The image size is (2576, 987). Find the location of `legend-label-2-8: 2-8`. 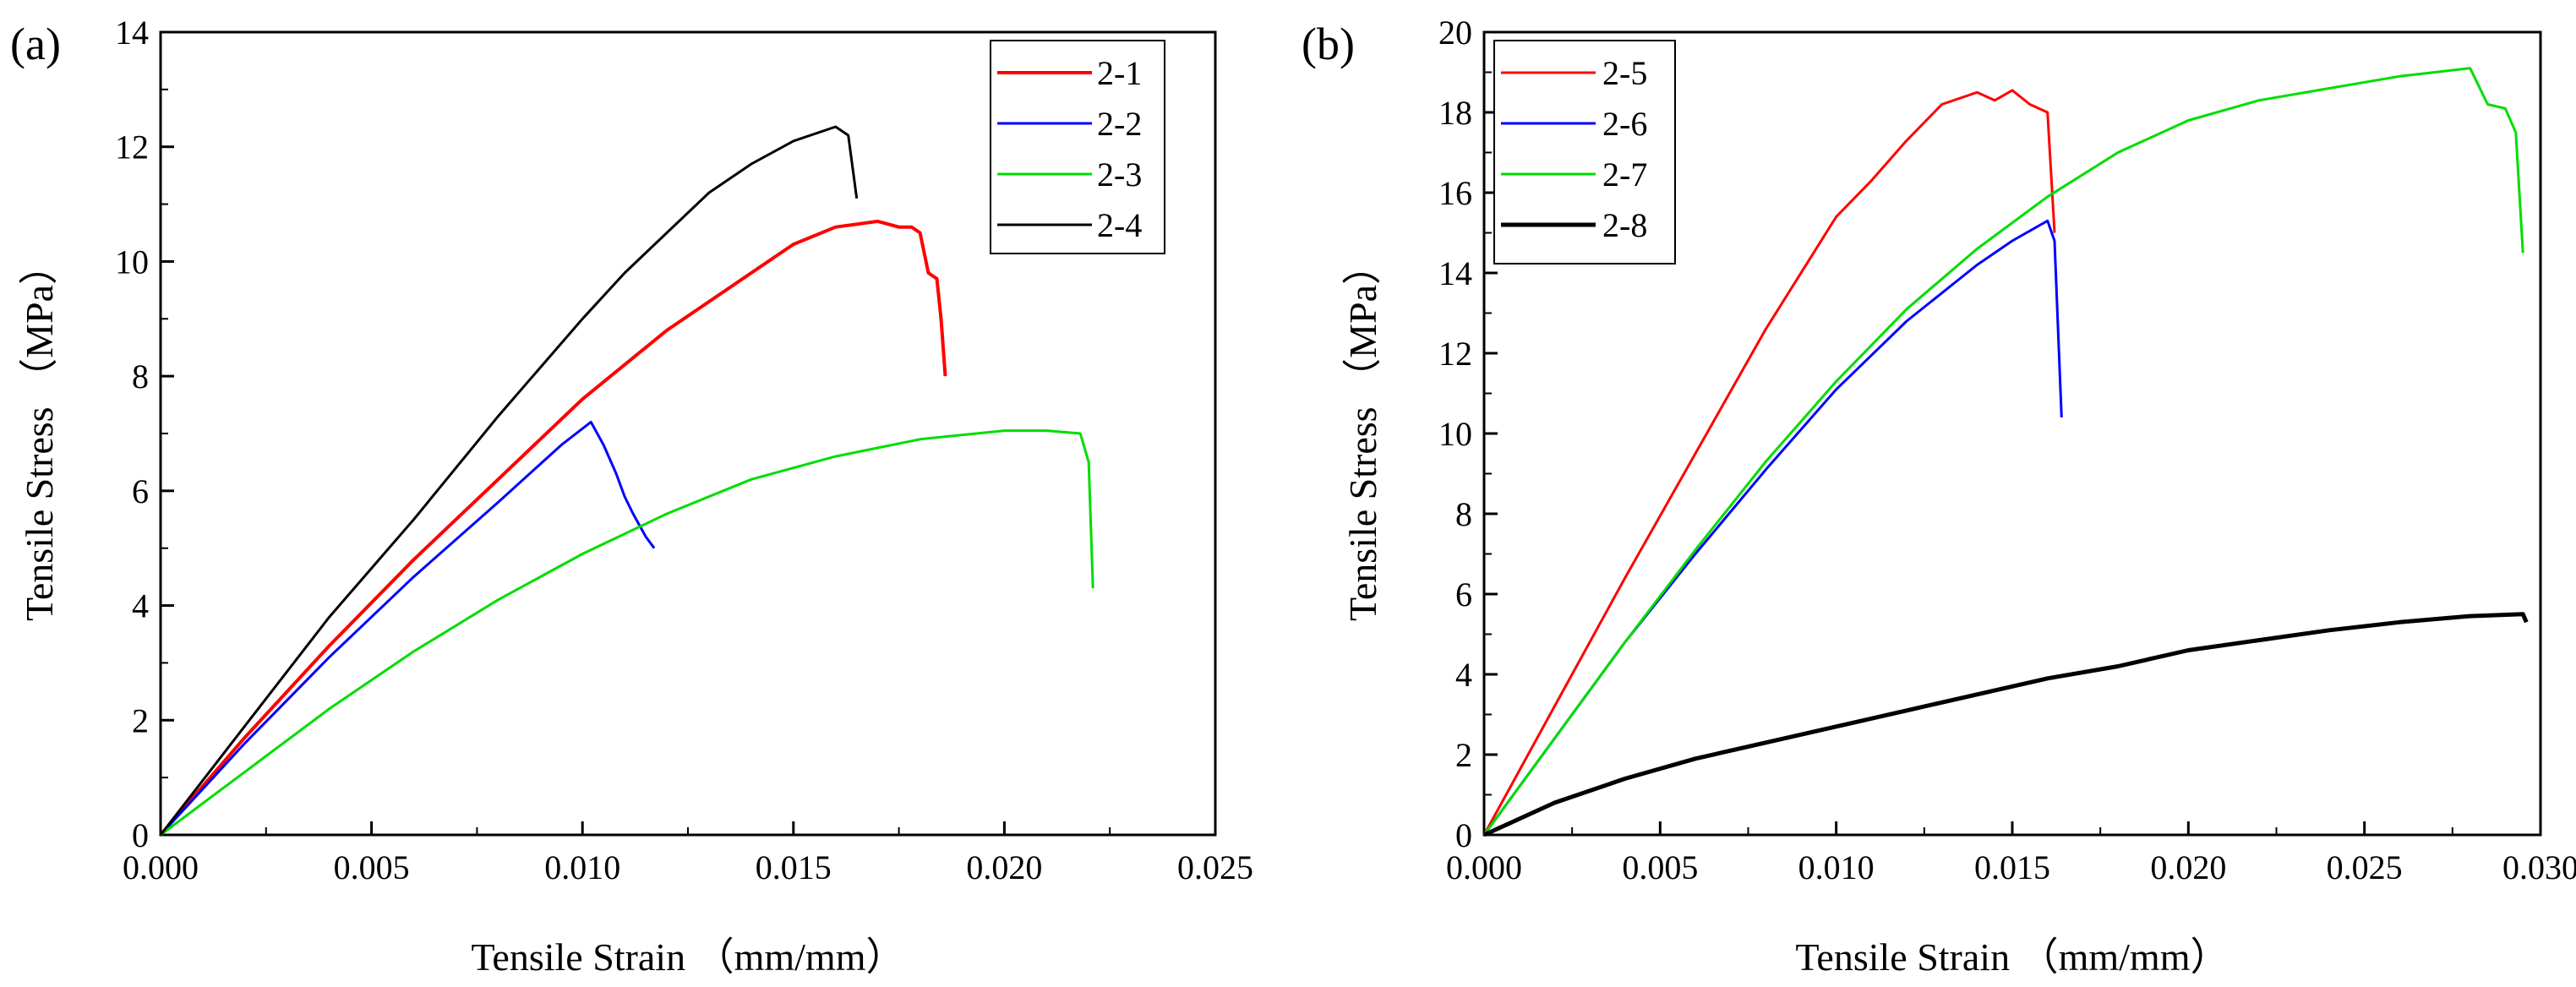

legend-label-2-8: 2-8 is located at coordinates (1624, 225).